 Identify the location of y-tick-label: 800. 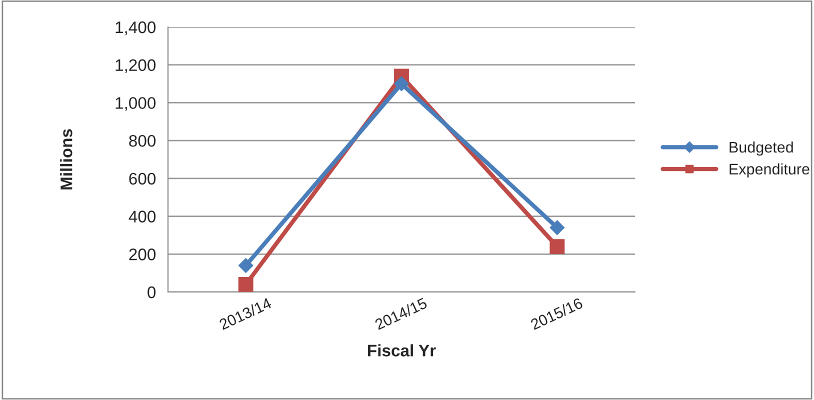
(142, 140).